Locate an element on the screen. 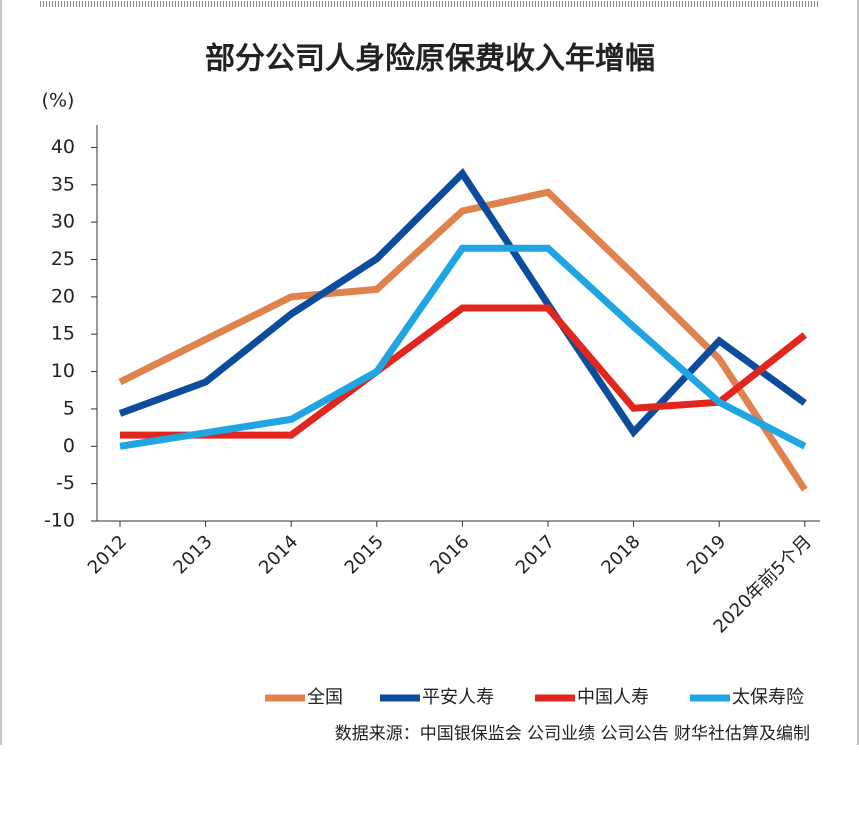  x-tick-label: 2016 is located at coordinates (449, 554).